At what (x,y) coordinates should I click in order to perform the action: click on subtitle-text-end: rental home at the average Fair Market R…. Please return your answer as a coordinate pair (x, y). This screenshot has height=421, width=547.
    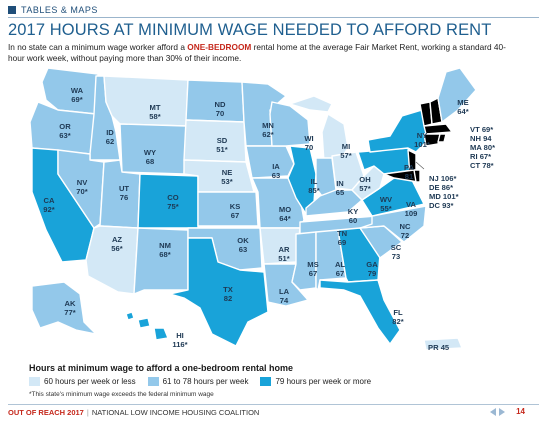
    Looking at the image, I should click on (257, 52).